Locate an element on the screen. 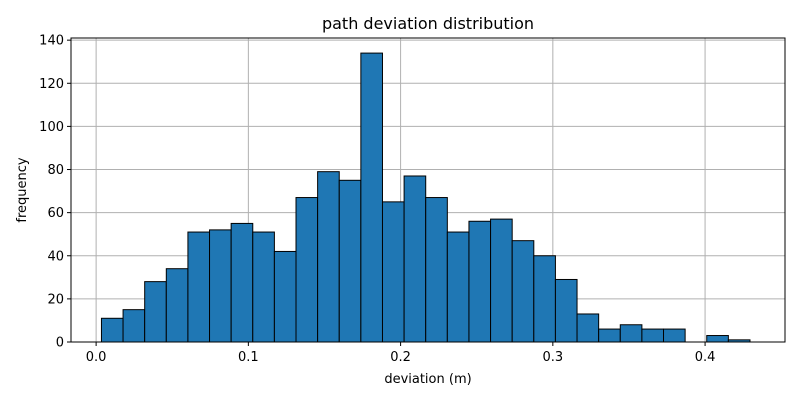 The width and height of the screenshot is (800, 400). y-tick-label: 100 is located at coordinates (51, 127).